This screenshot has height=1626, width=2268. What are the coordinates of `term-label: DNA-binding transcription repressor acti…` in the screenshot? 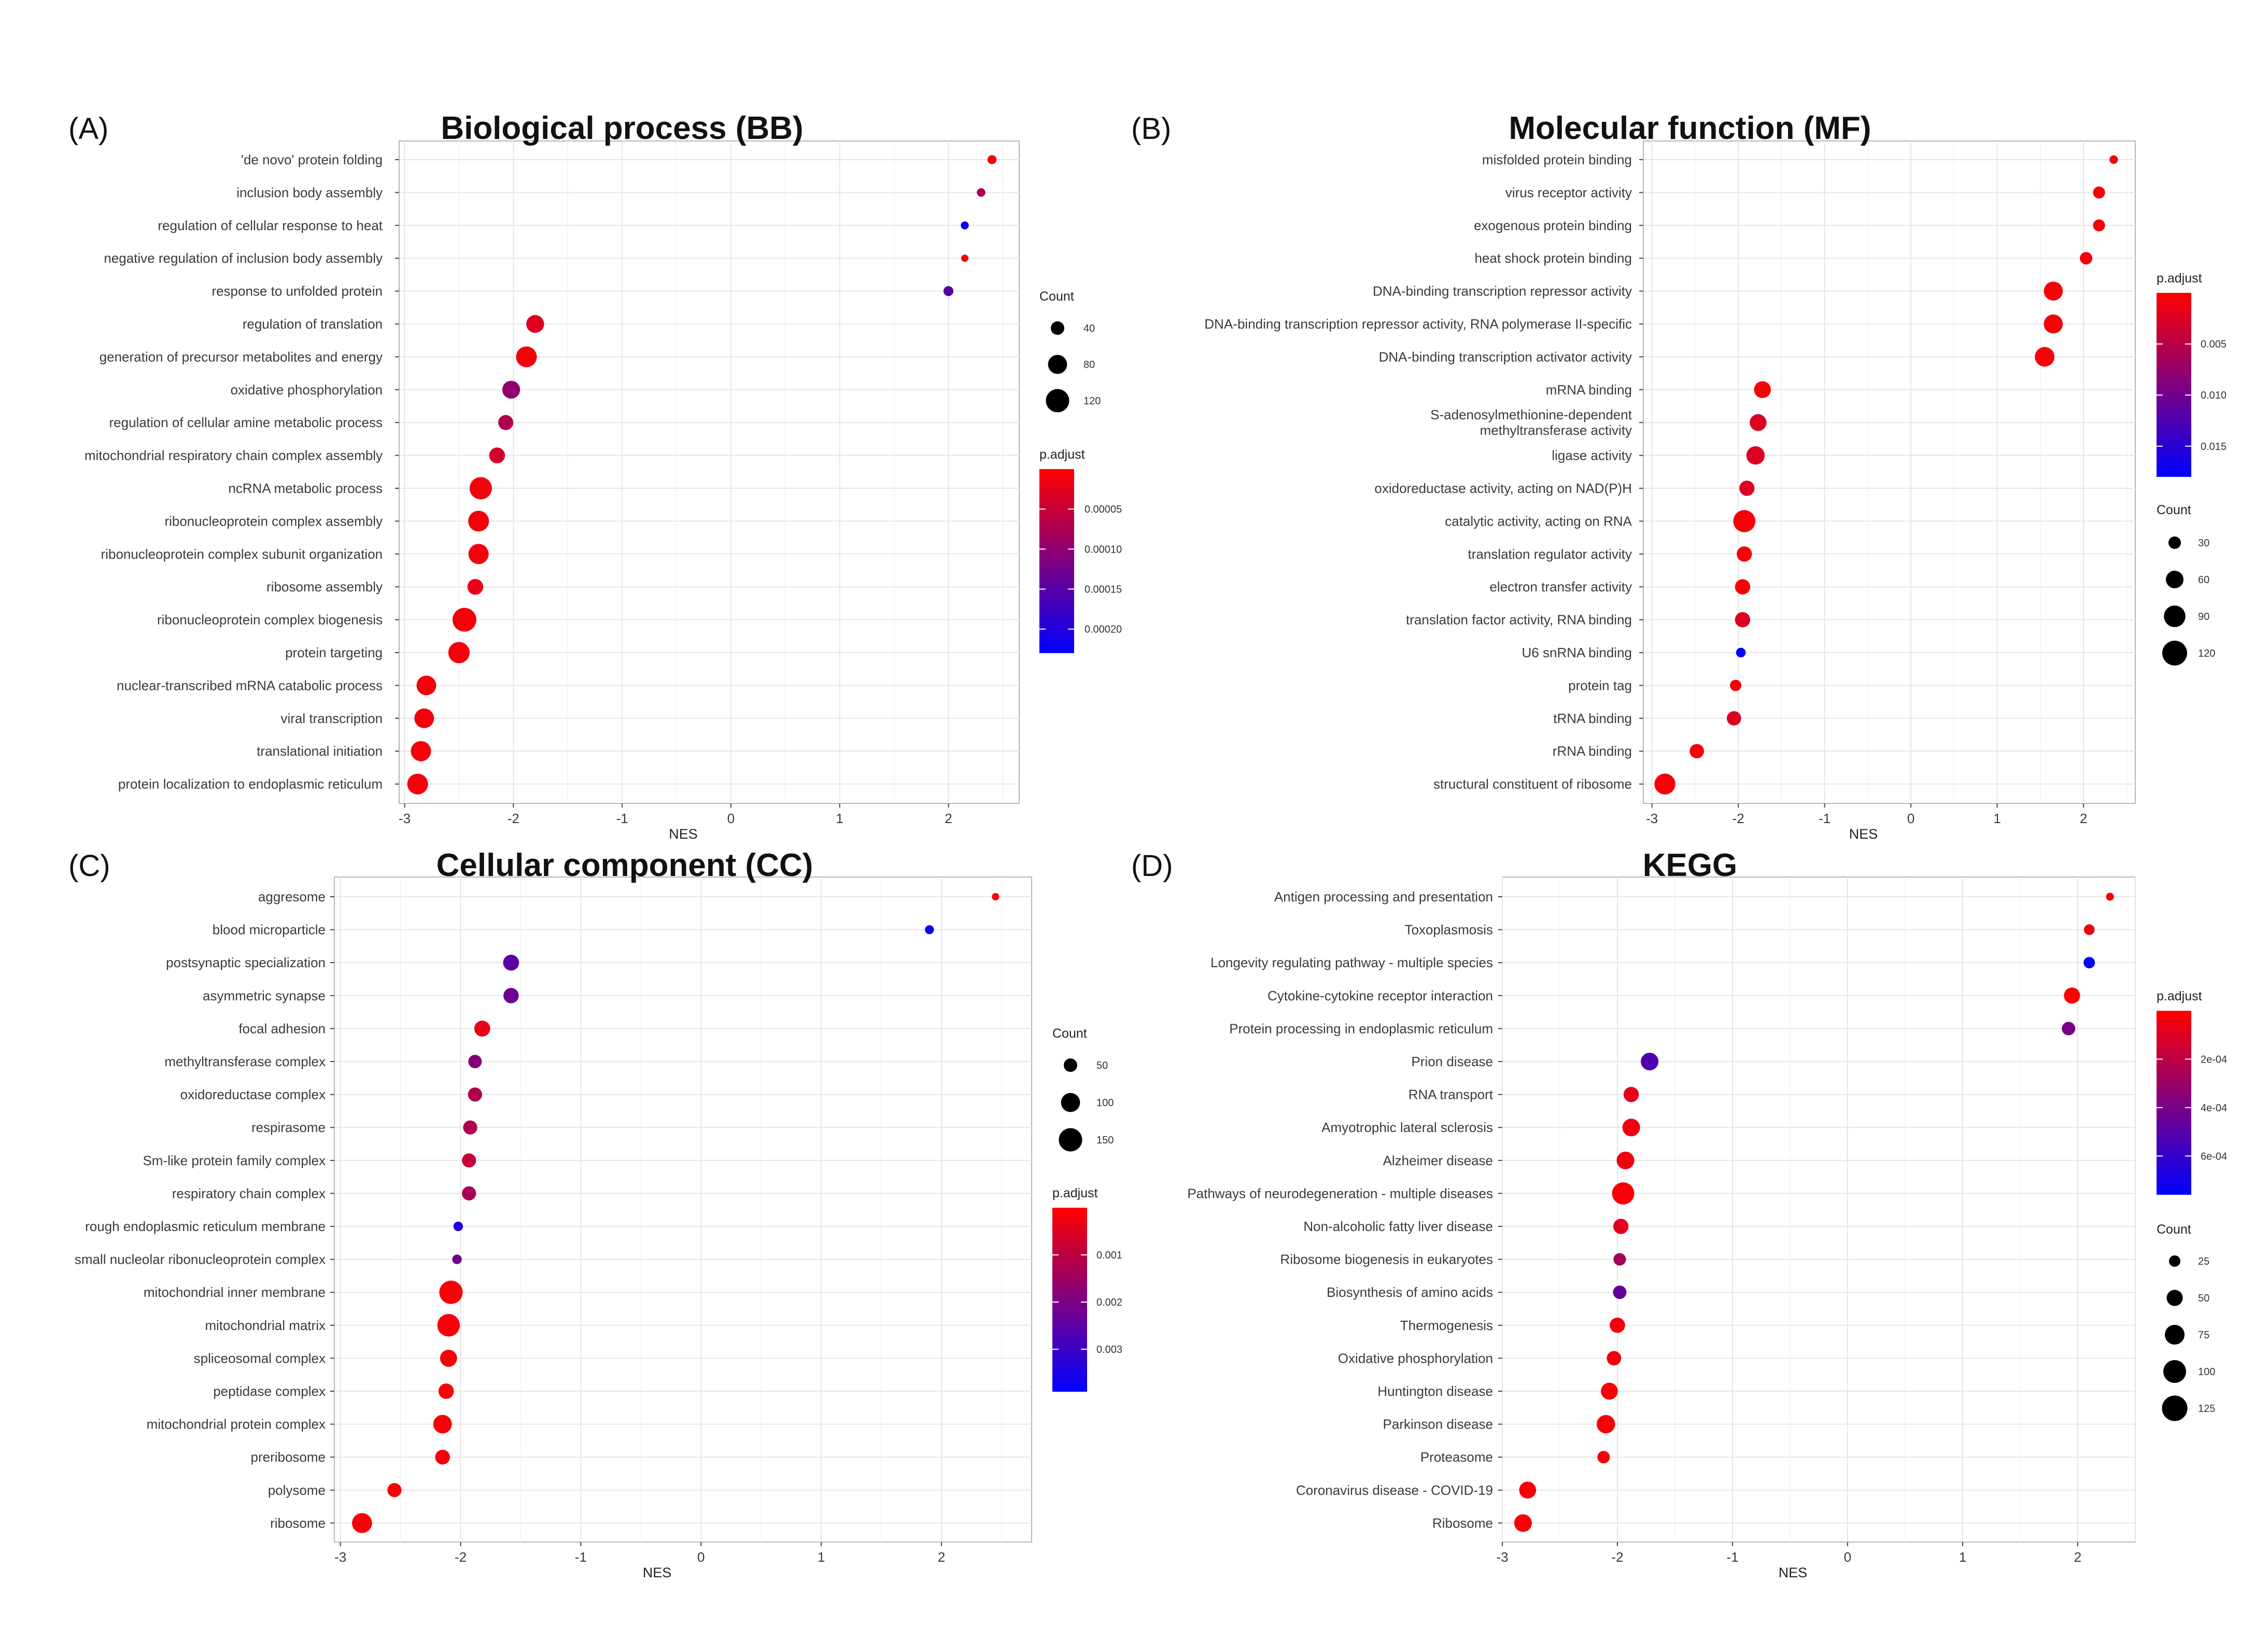 It's located at (1502, 291).